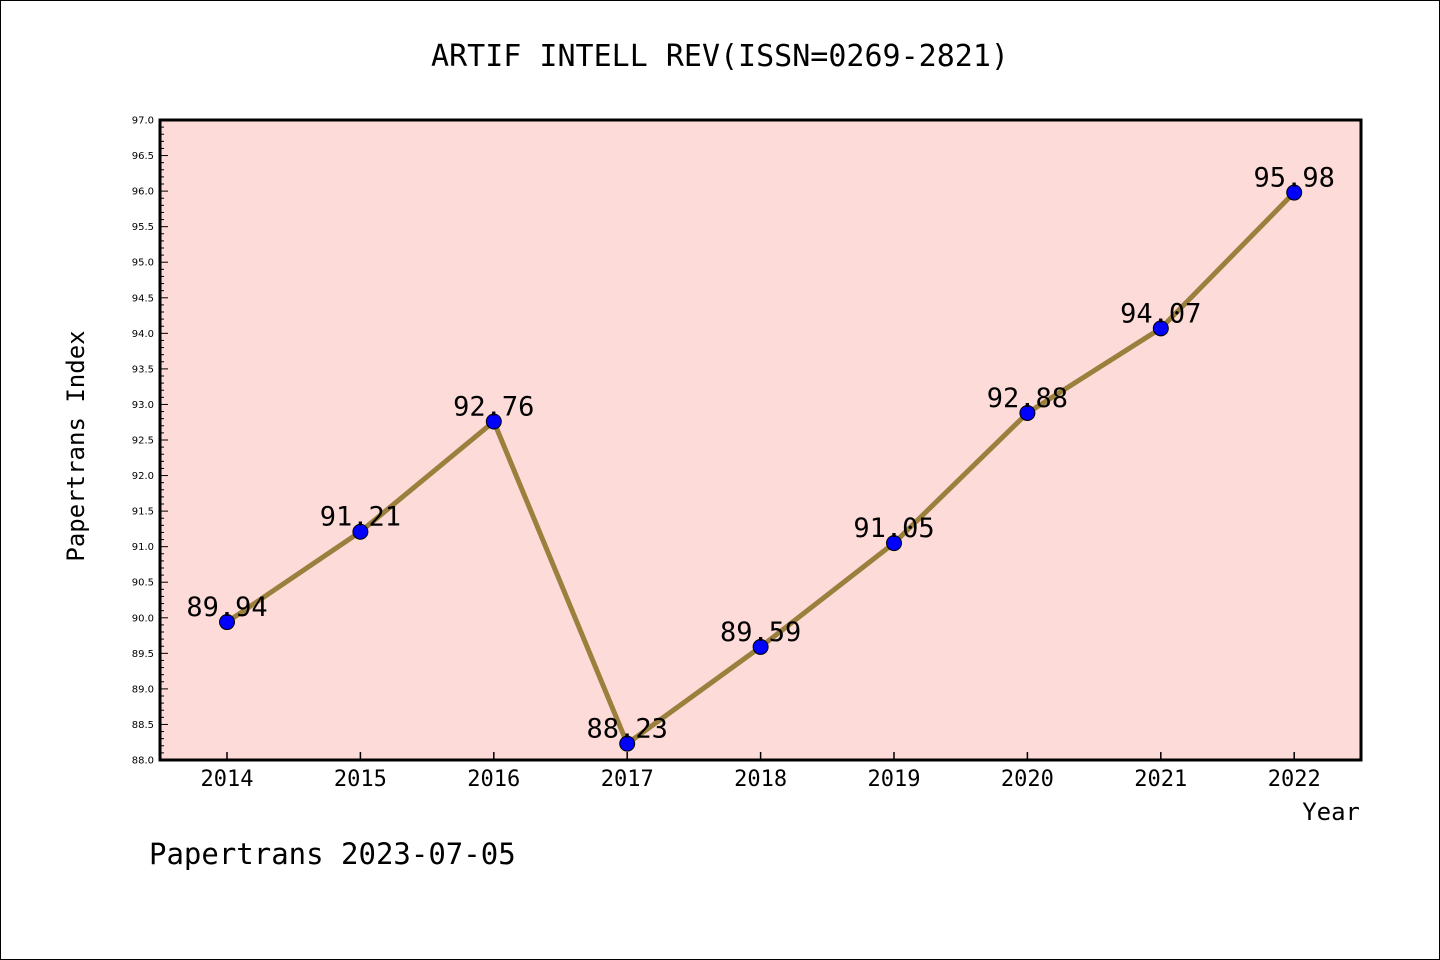 The image size is (1440, 960). I want to click on footer-text: Papertrans 2023-07-05, so click(332, 854).